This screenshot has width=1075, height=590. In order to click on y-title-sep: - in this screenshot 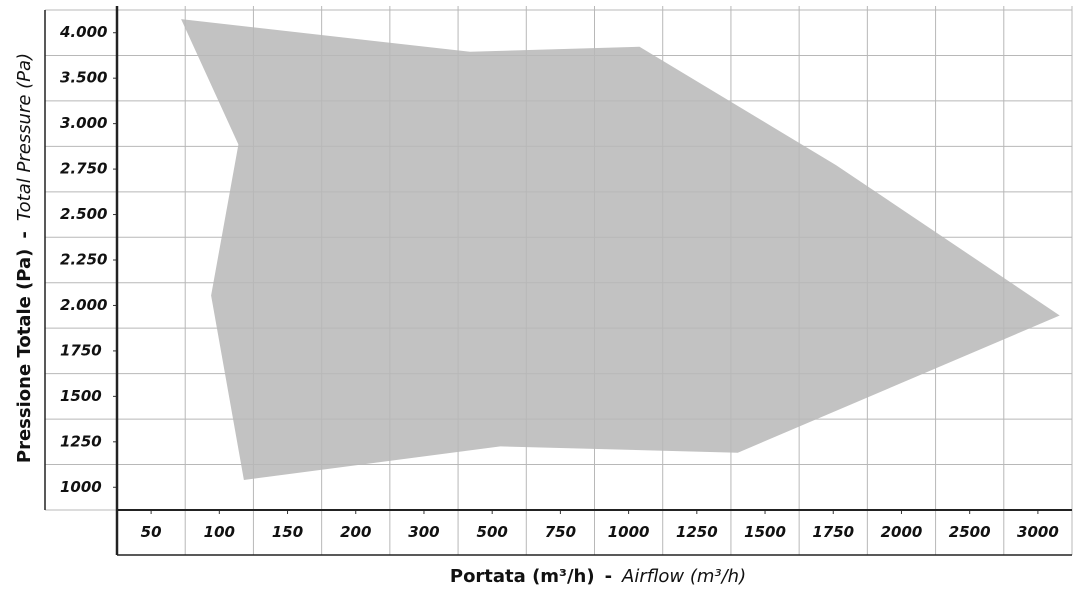, I will do `click(24, 234)`.